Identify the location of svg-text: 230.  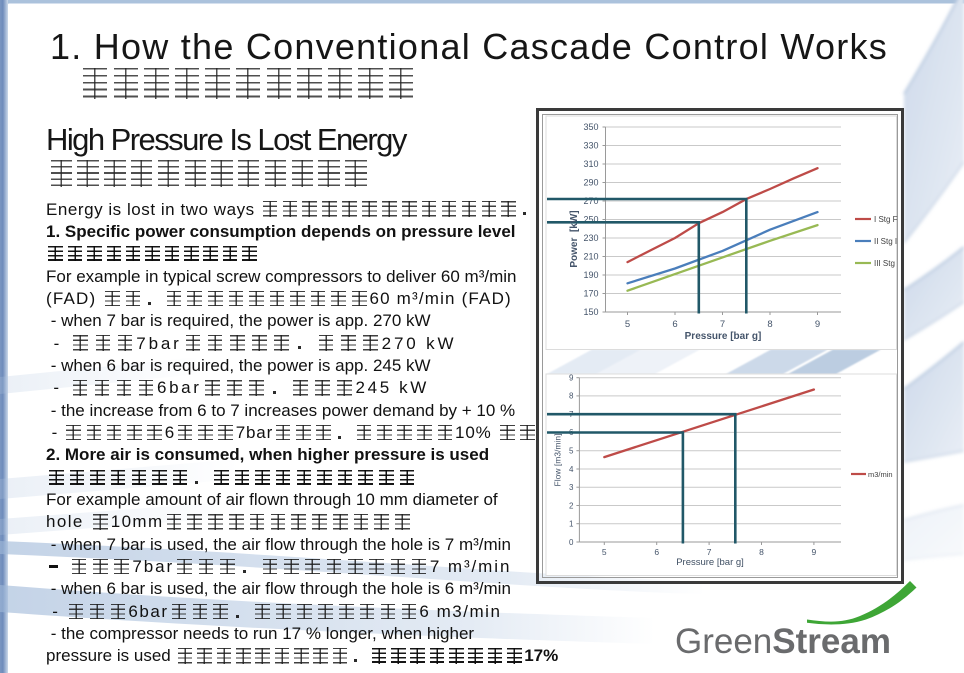
(590, 238).